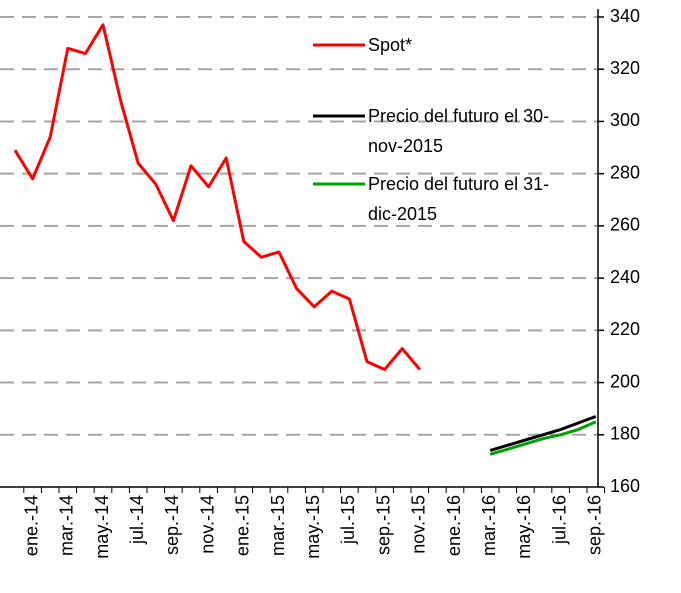  Describe the element at coordinates (559, 520) in the screenshot. I see `x-tick-label: jul.-16` at that location.